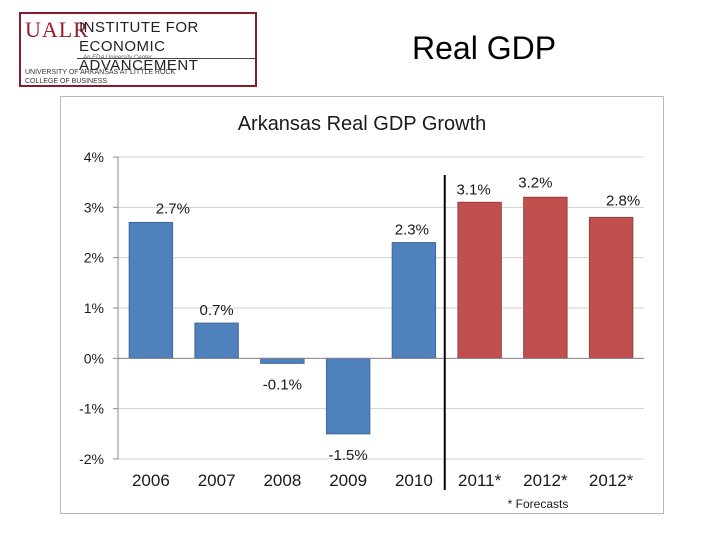  I want to click on y-tick-label: 3%, so click(94, 207).